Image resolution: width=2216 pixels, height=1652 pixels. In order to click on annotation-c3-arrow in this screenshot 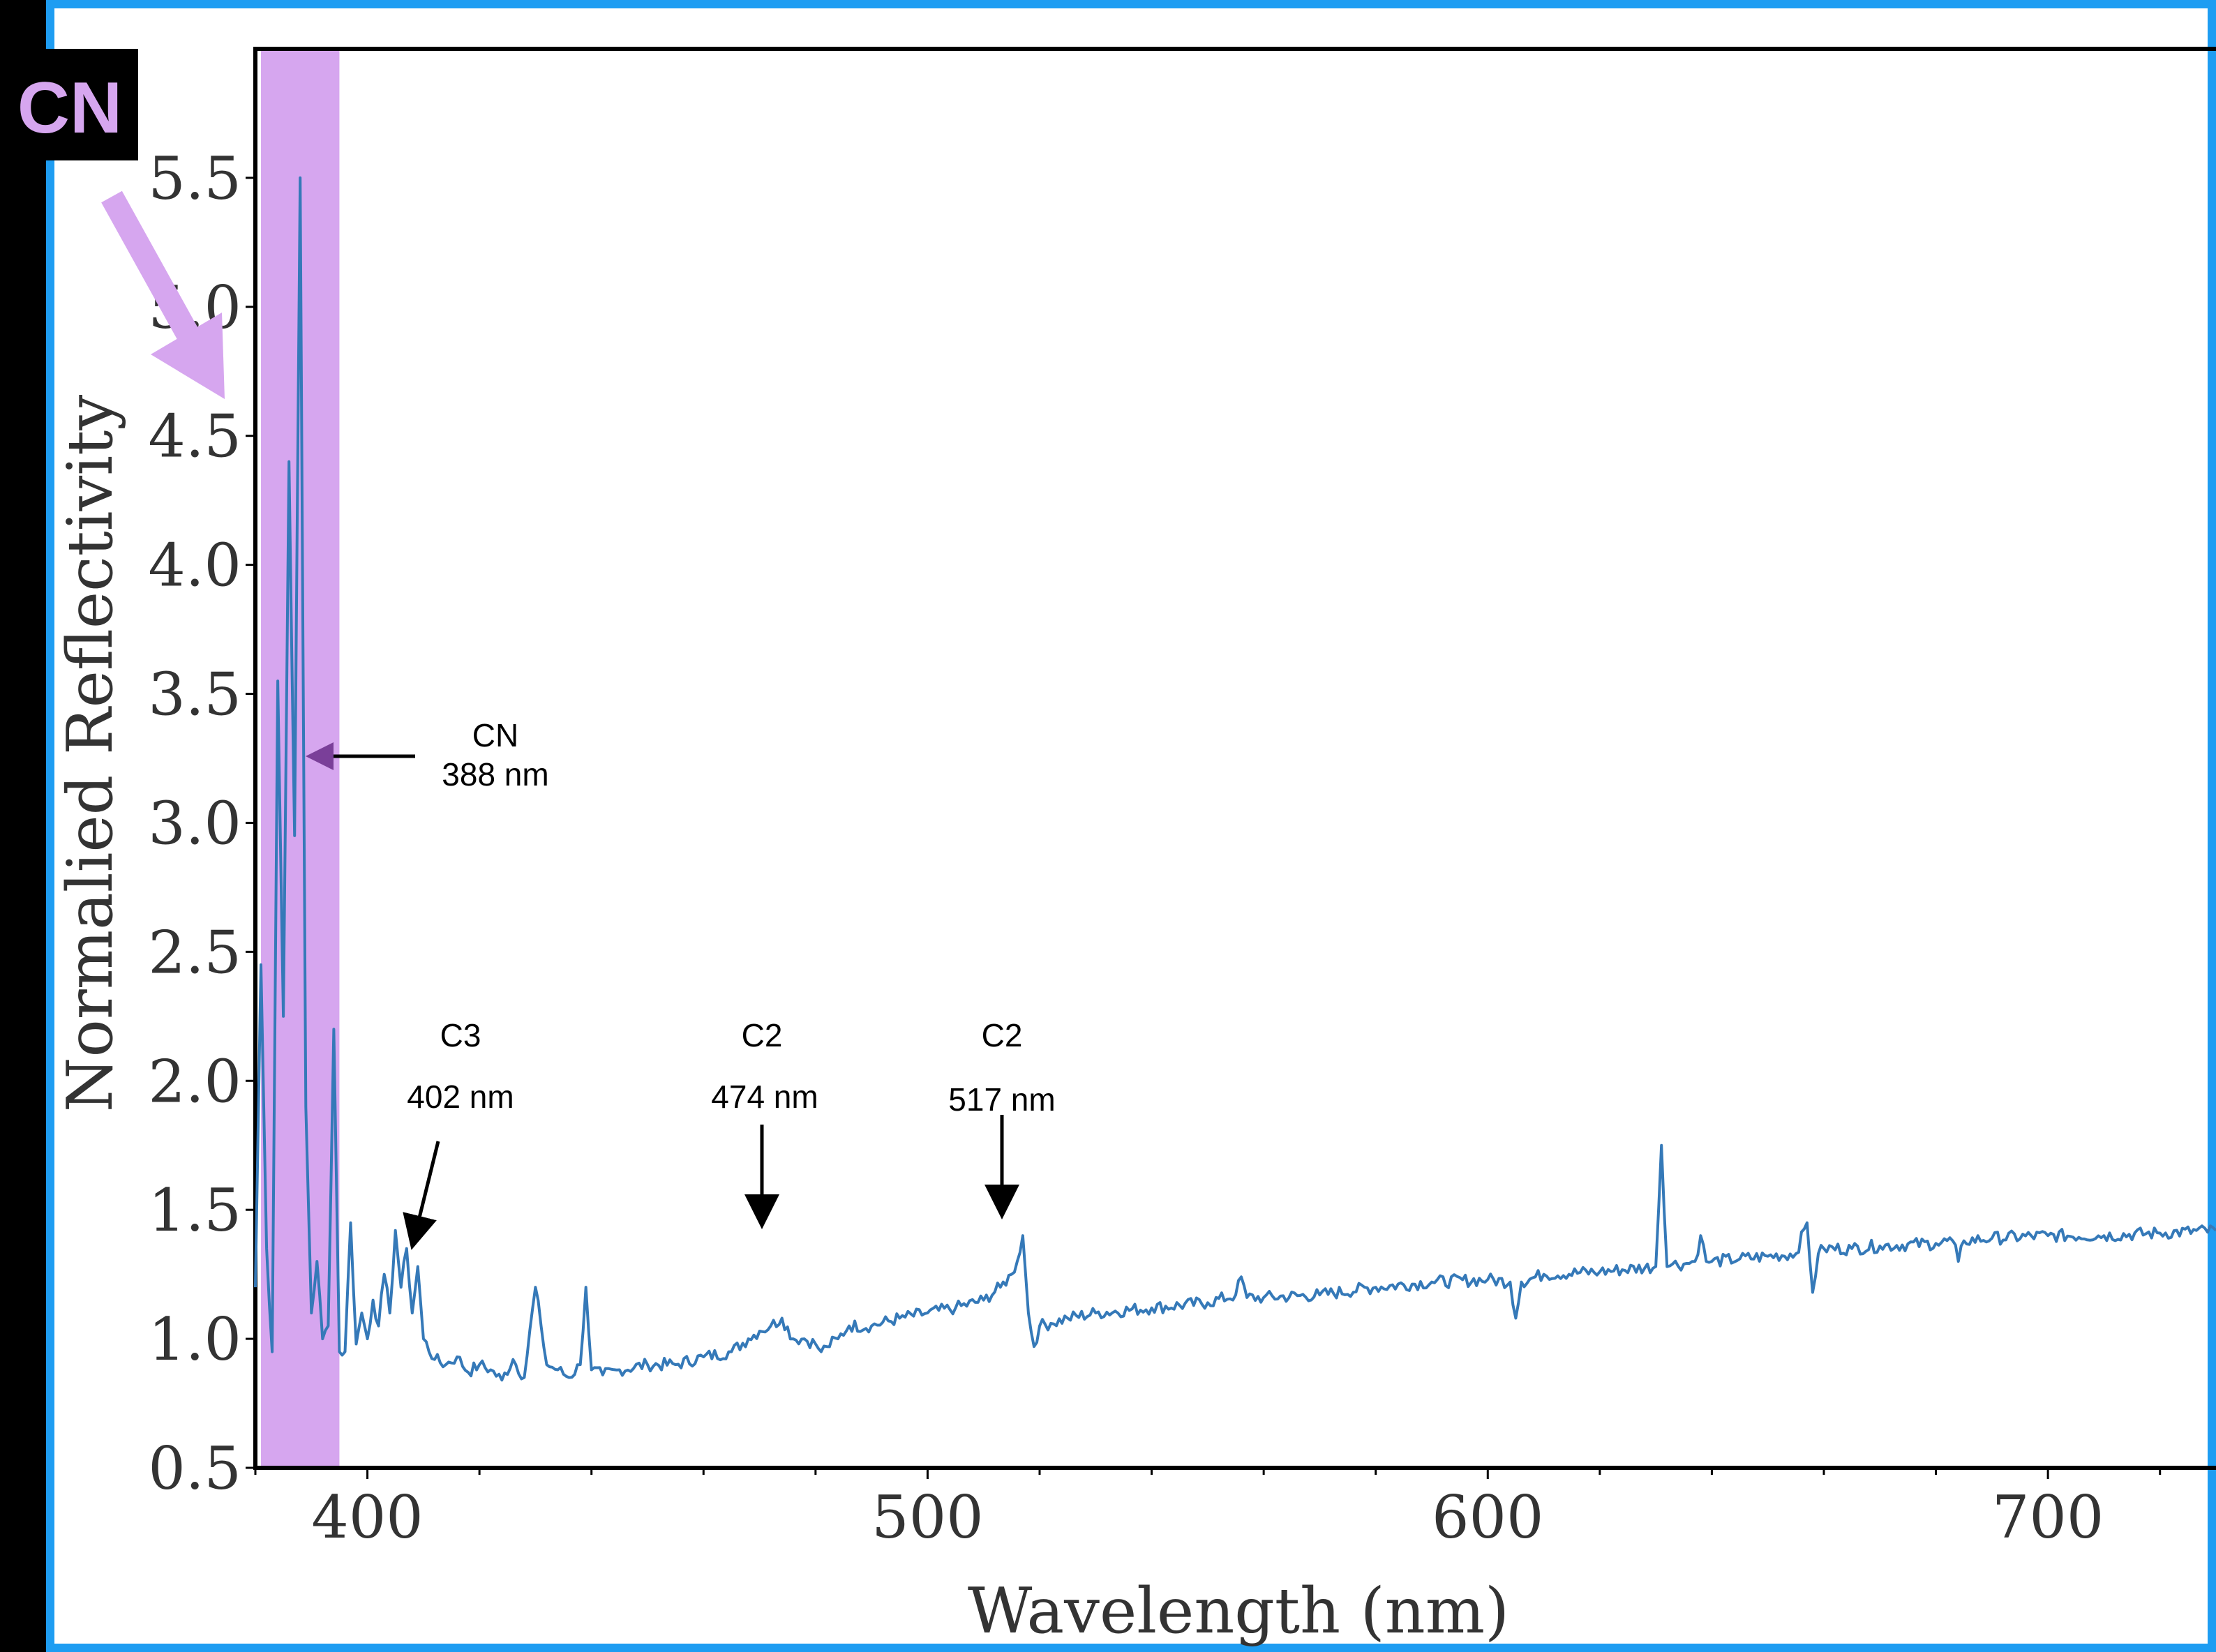, I will do `click(421, 1195)`.